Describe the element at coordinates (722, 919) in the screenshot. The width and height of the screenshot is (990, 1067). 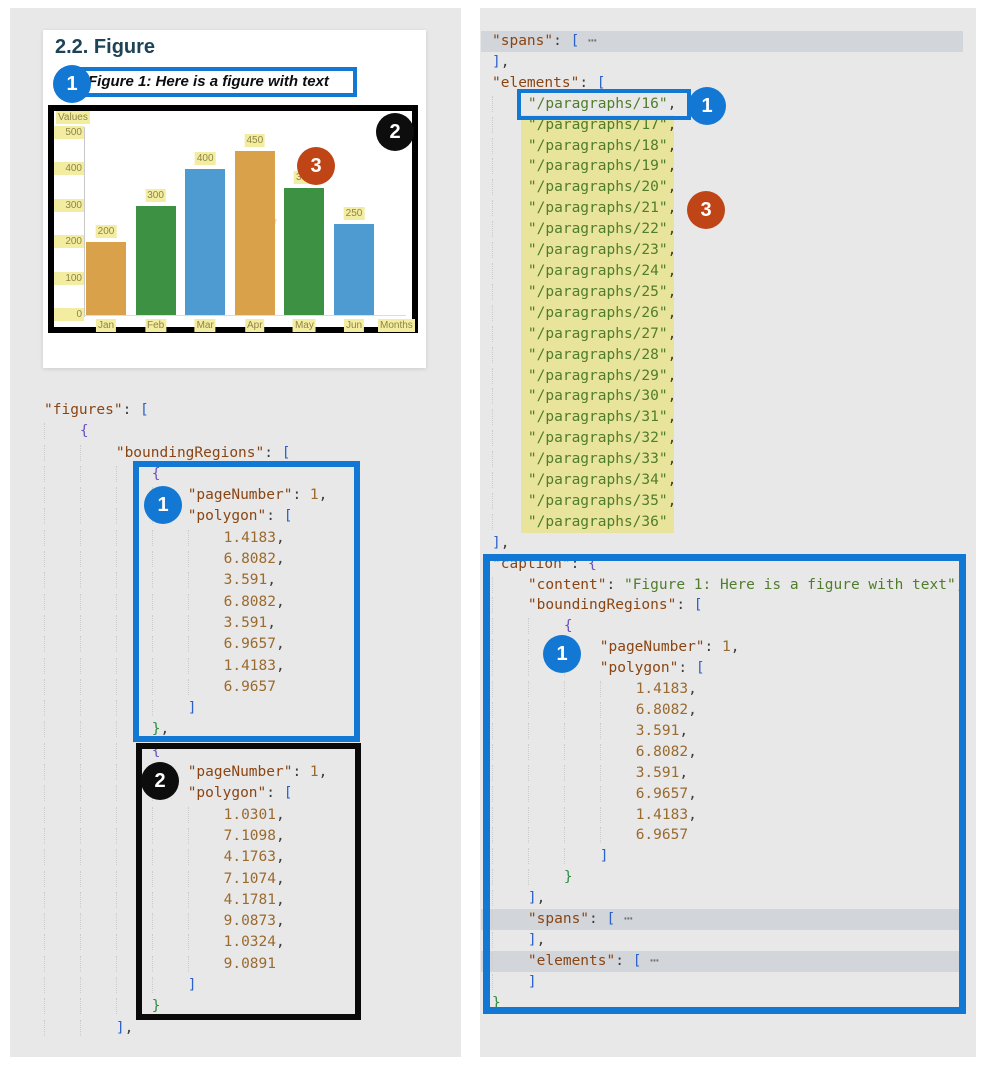
I see `code-line: "spans": [ ⋯` at that location.